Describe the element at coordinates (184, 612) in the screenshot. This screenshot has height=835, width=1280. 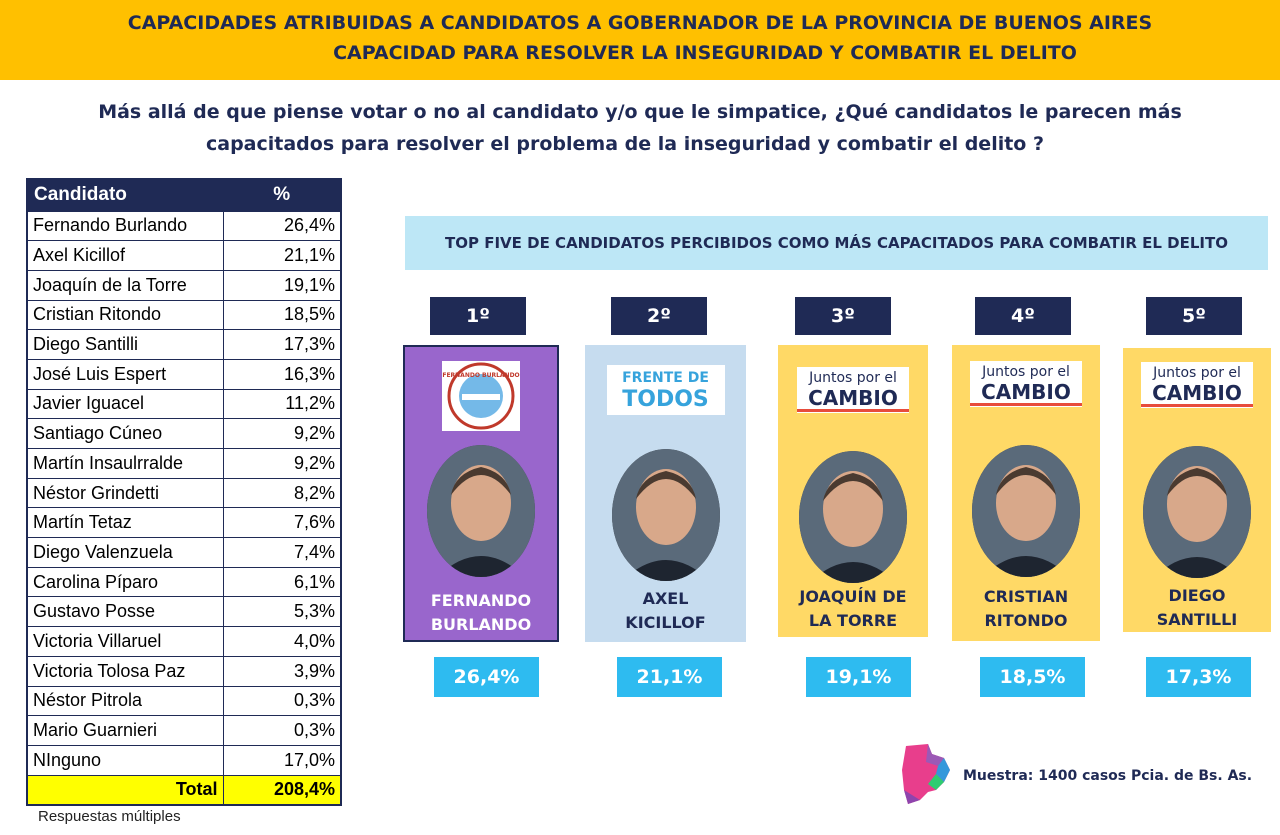
I see `table-row: Gustavo Posse 5,3%` at that location.